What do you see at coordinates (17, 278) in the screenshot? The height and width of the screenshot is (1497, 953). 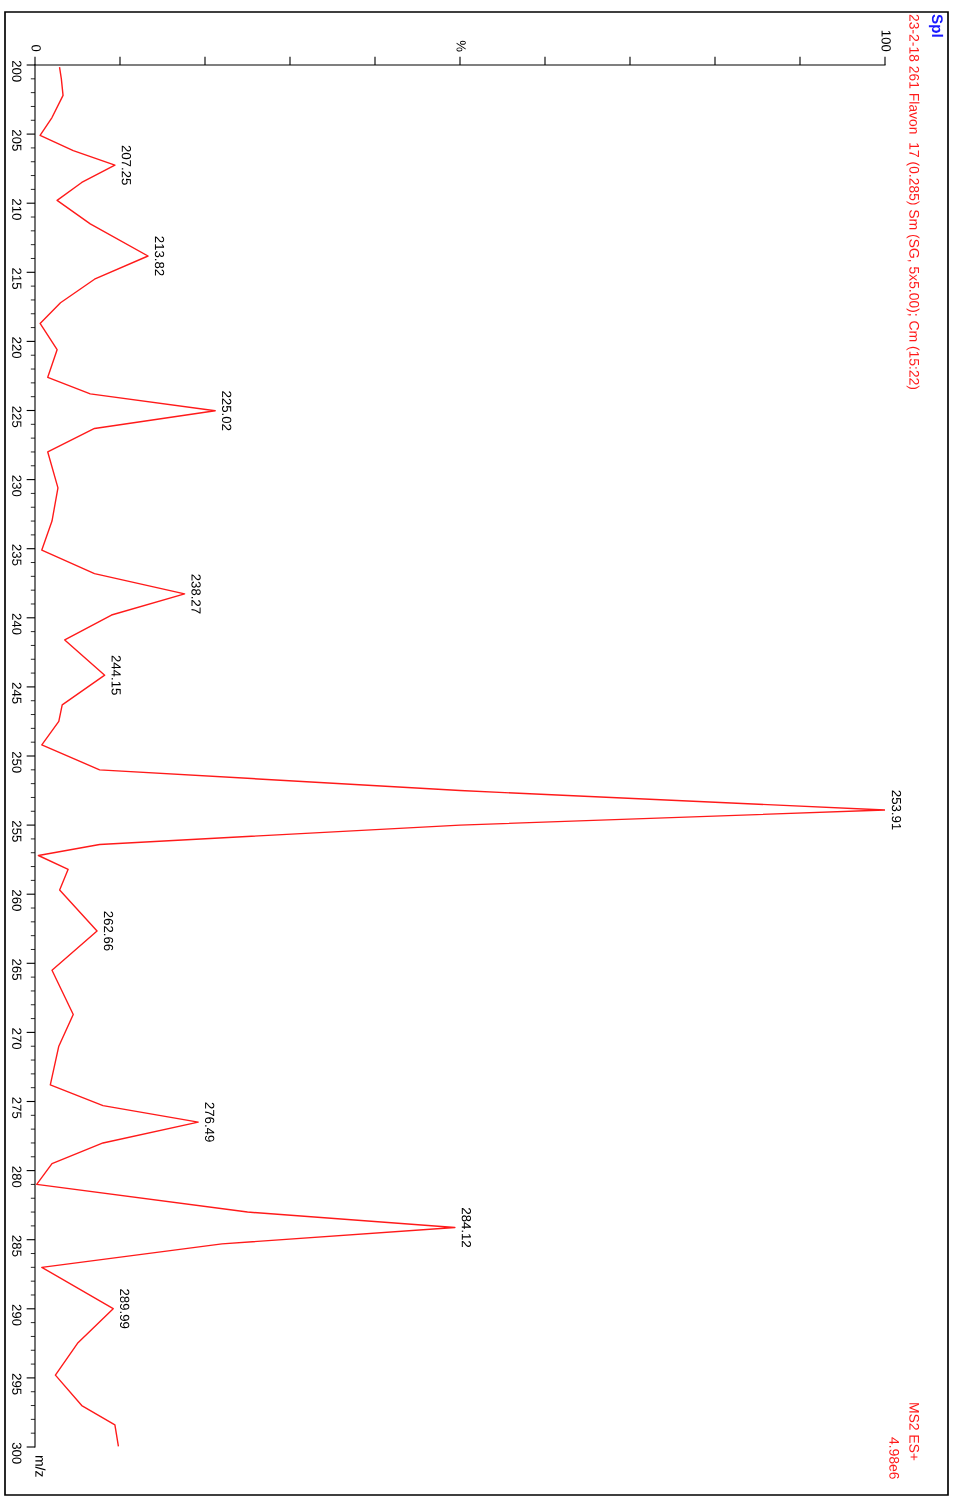 I see `y-tick-label: 215` at bounding box center [17, 278].